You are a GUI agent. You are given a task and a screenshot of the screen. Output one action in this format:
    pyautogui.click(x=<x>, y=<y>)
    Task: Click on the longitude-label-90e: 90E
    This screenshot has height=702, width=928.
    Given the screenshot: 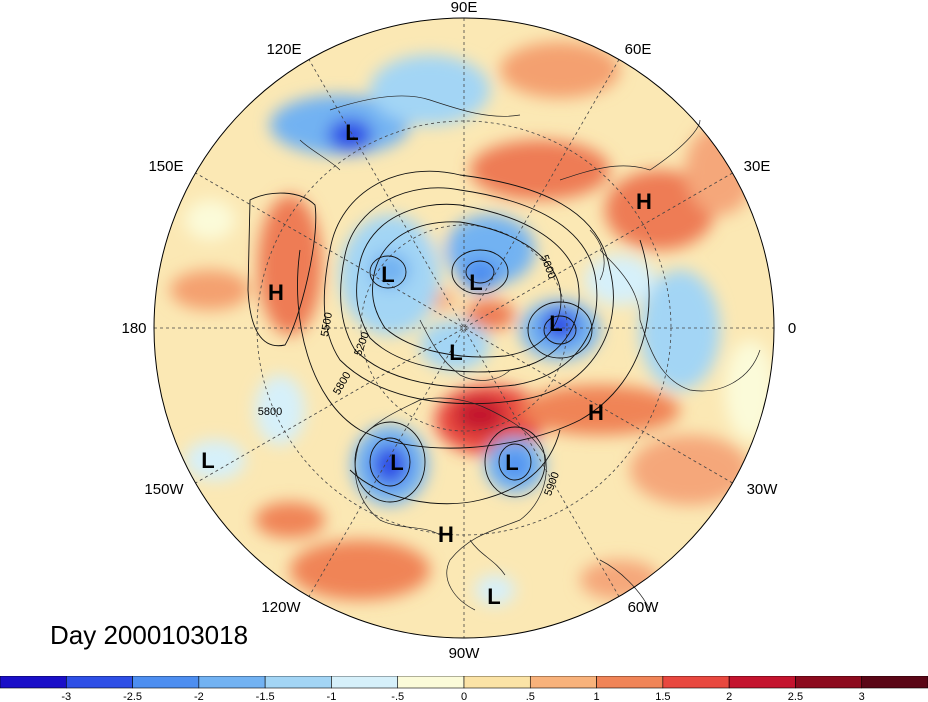 What is the action you would take?
    pyautogui.click(x=464, y=8)
    